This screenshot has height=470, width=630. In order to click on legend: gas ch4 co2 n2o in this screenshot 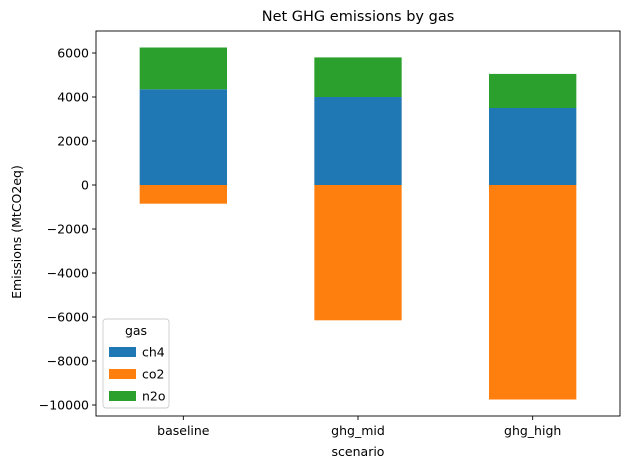, I will do `click(136, 363)`.